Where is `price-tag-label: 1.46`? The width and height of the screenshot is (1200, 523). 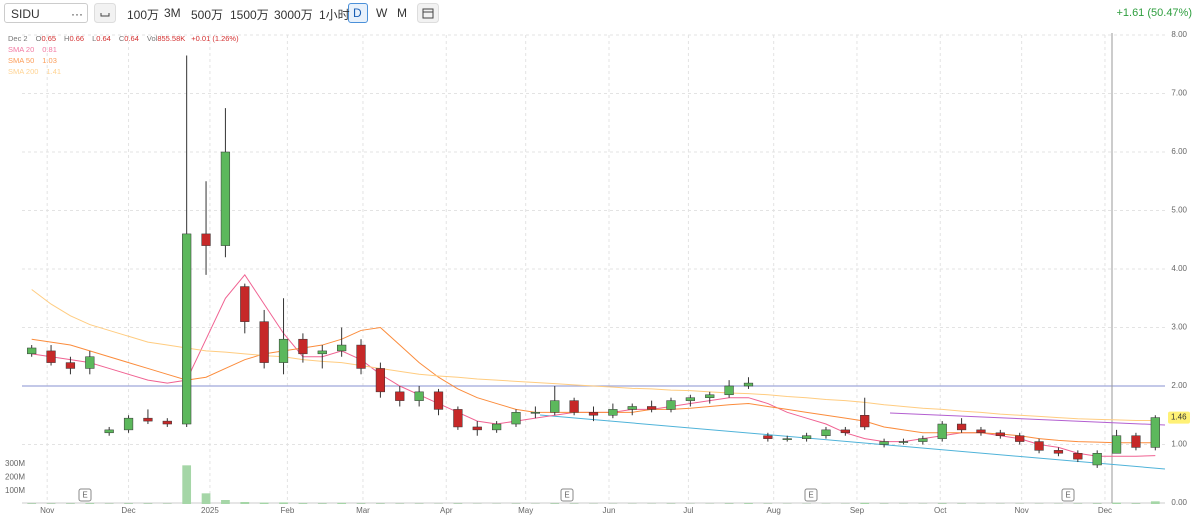
price-tag-label: 1.46 is located at coordinates (1179, 417).